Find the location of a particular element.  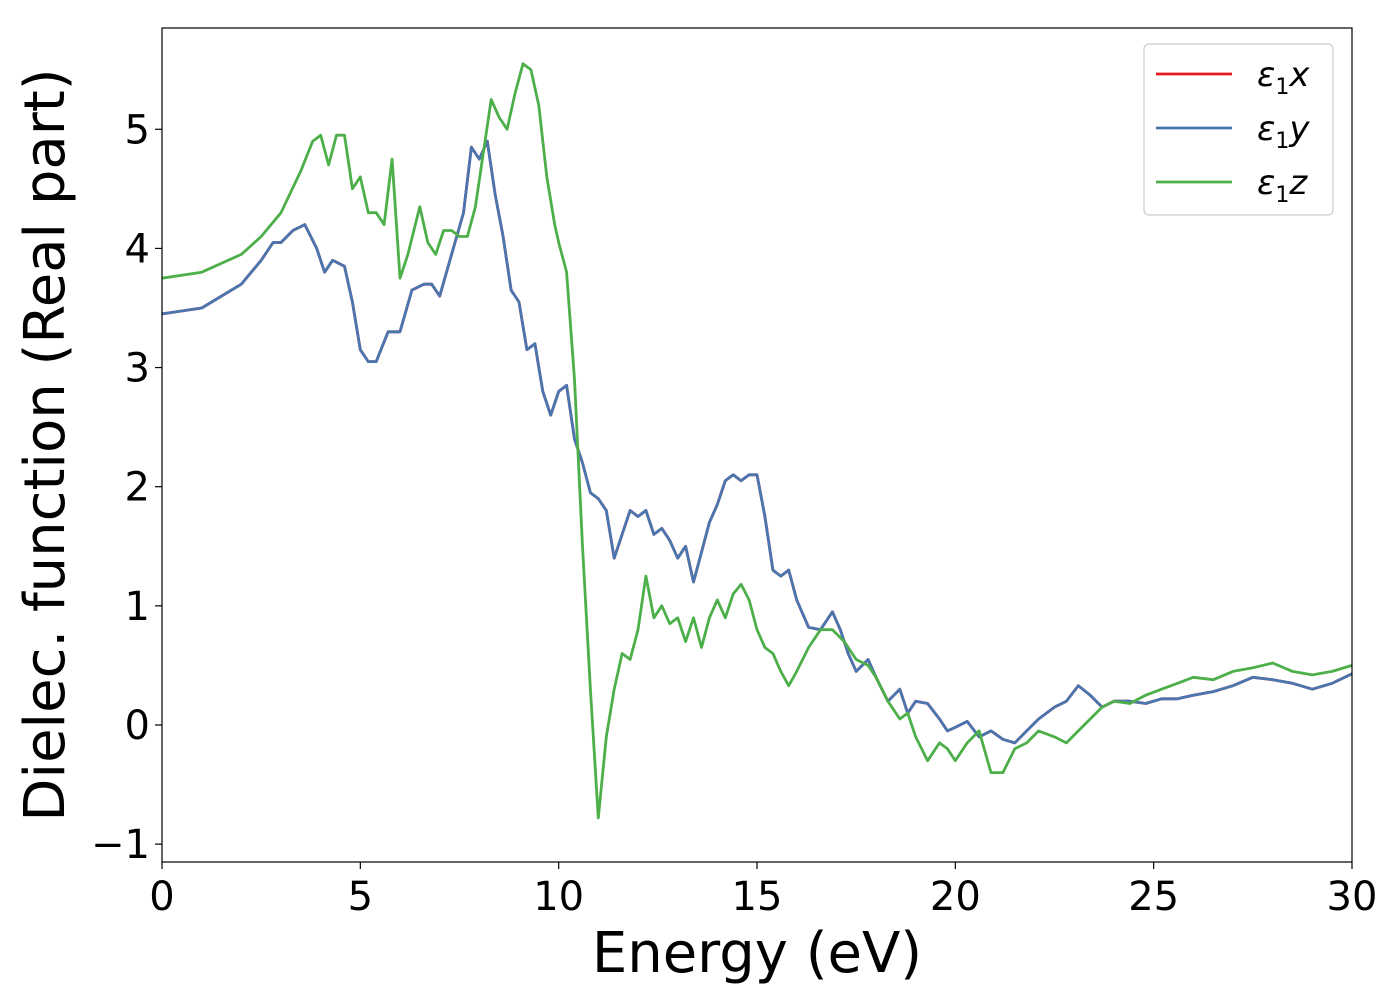

y-tick-label: 5 is located at coordinates (137, 130).